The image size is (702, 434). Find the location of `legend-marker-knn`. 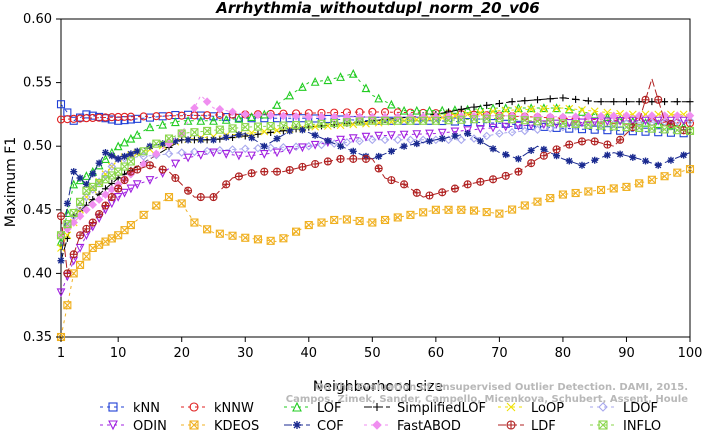

legend-marker-knn is located at coordinates (113, 407).